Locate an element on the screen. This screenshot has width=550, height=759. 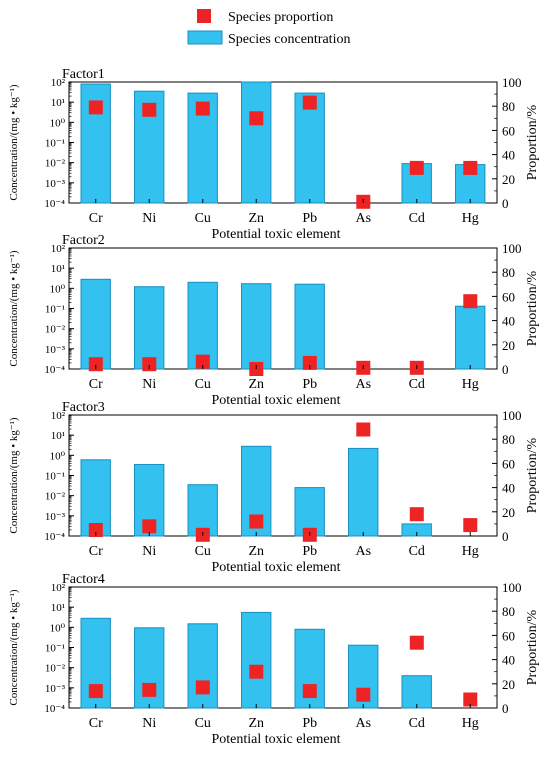
legend-proportion-swatch is located at coordinates (204, 16).